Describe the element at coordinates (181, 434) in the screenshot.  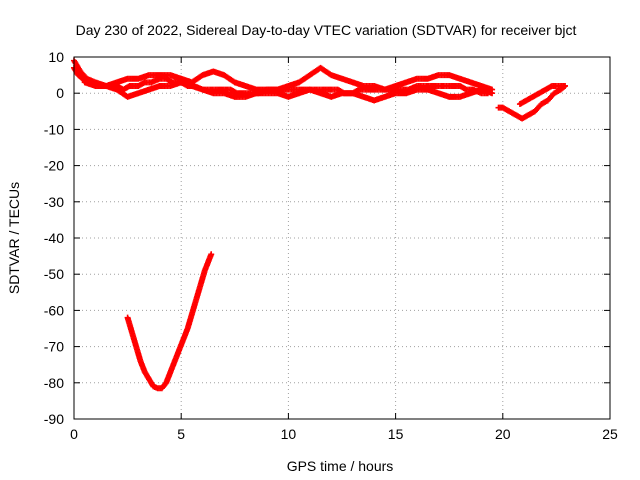
I see `x-tick-label: 5` at that location.